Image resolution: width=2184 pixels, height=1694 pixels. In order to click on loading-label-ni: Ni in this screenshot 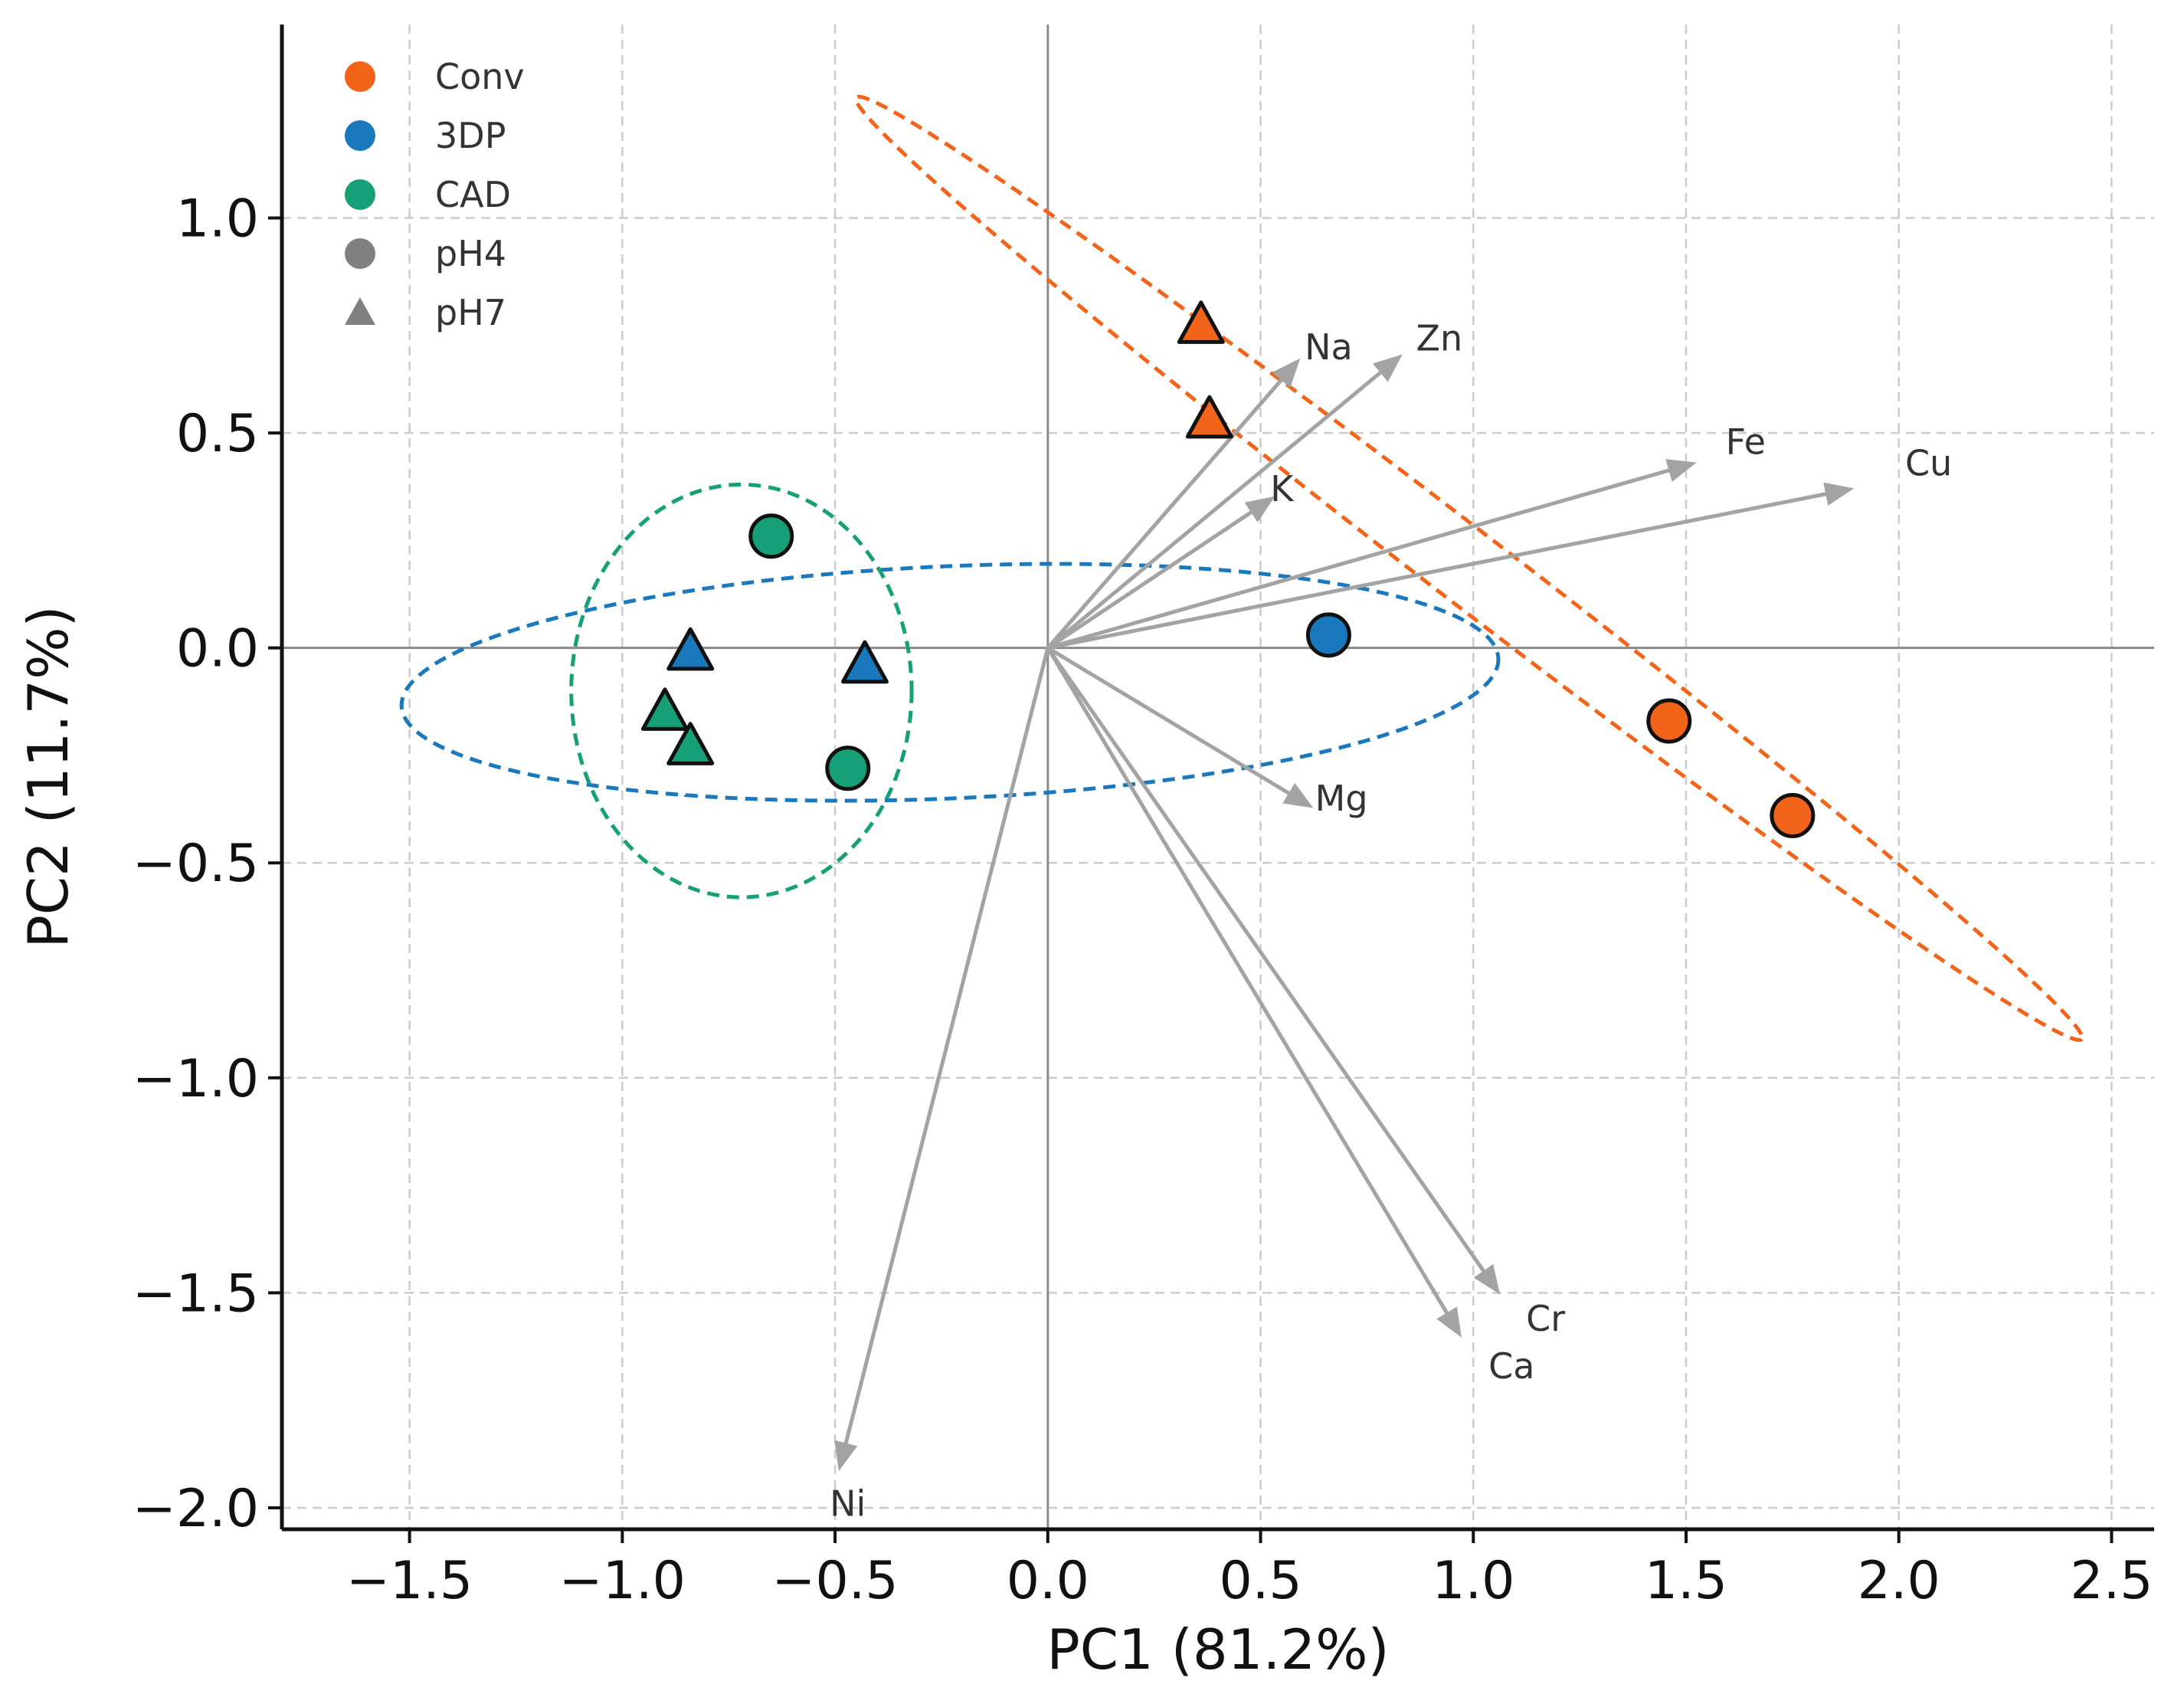, I will do `click(848, 1503)`.